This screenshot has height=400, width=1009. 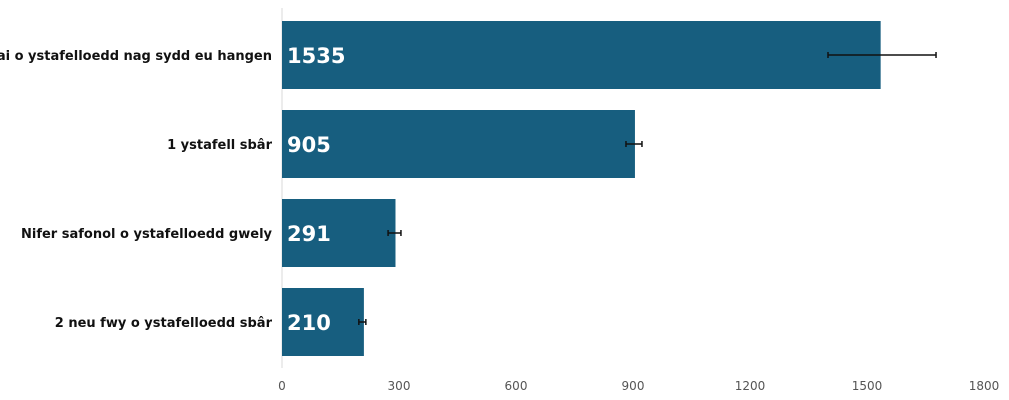 I want to click on category-label: Llai o ystafelloedd nag sydd eu hangen, so click(x=136, y=56).